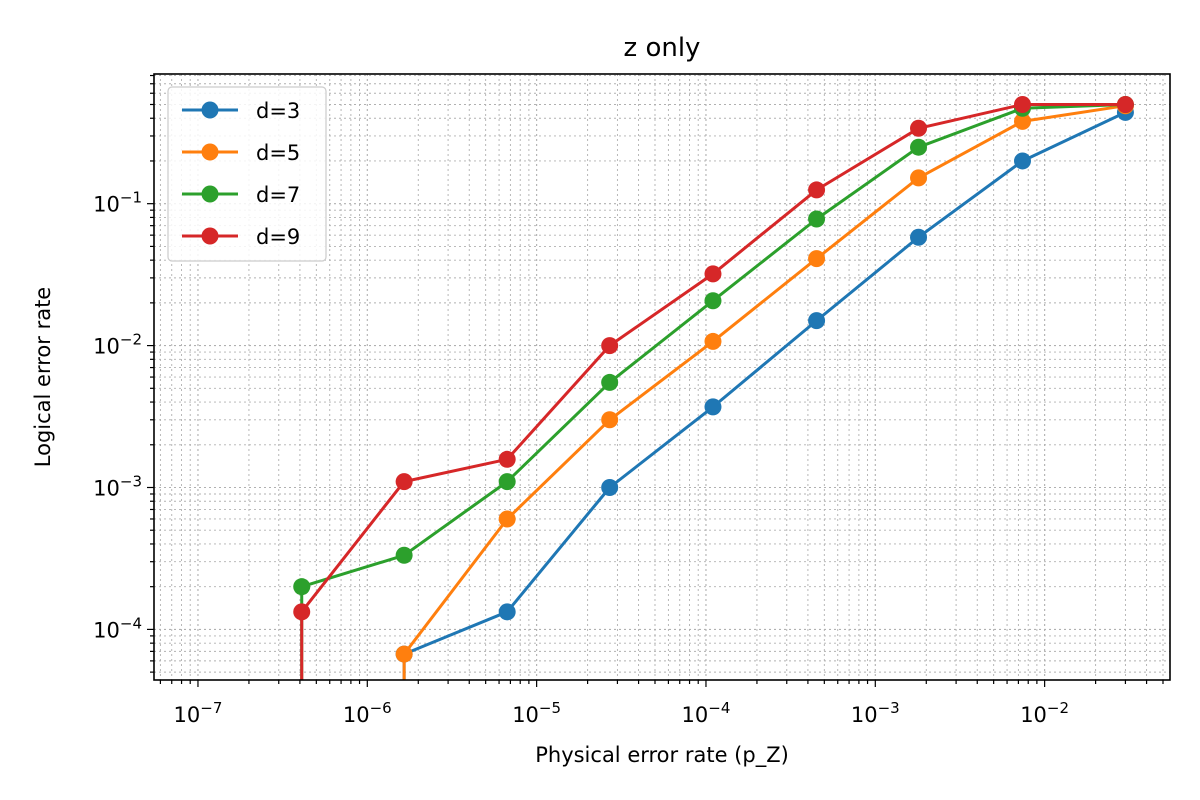 The width and height of the screenshot is (1200, 800). What do you see at coordinates (1044, 713) in the screenshot?
I see `x-tick-label: 10⁻²` at bounding box center [1044, 713].